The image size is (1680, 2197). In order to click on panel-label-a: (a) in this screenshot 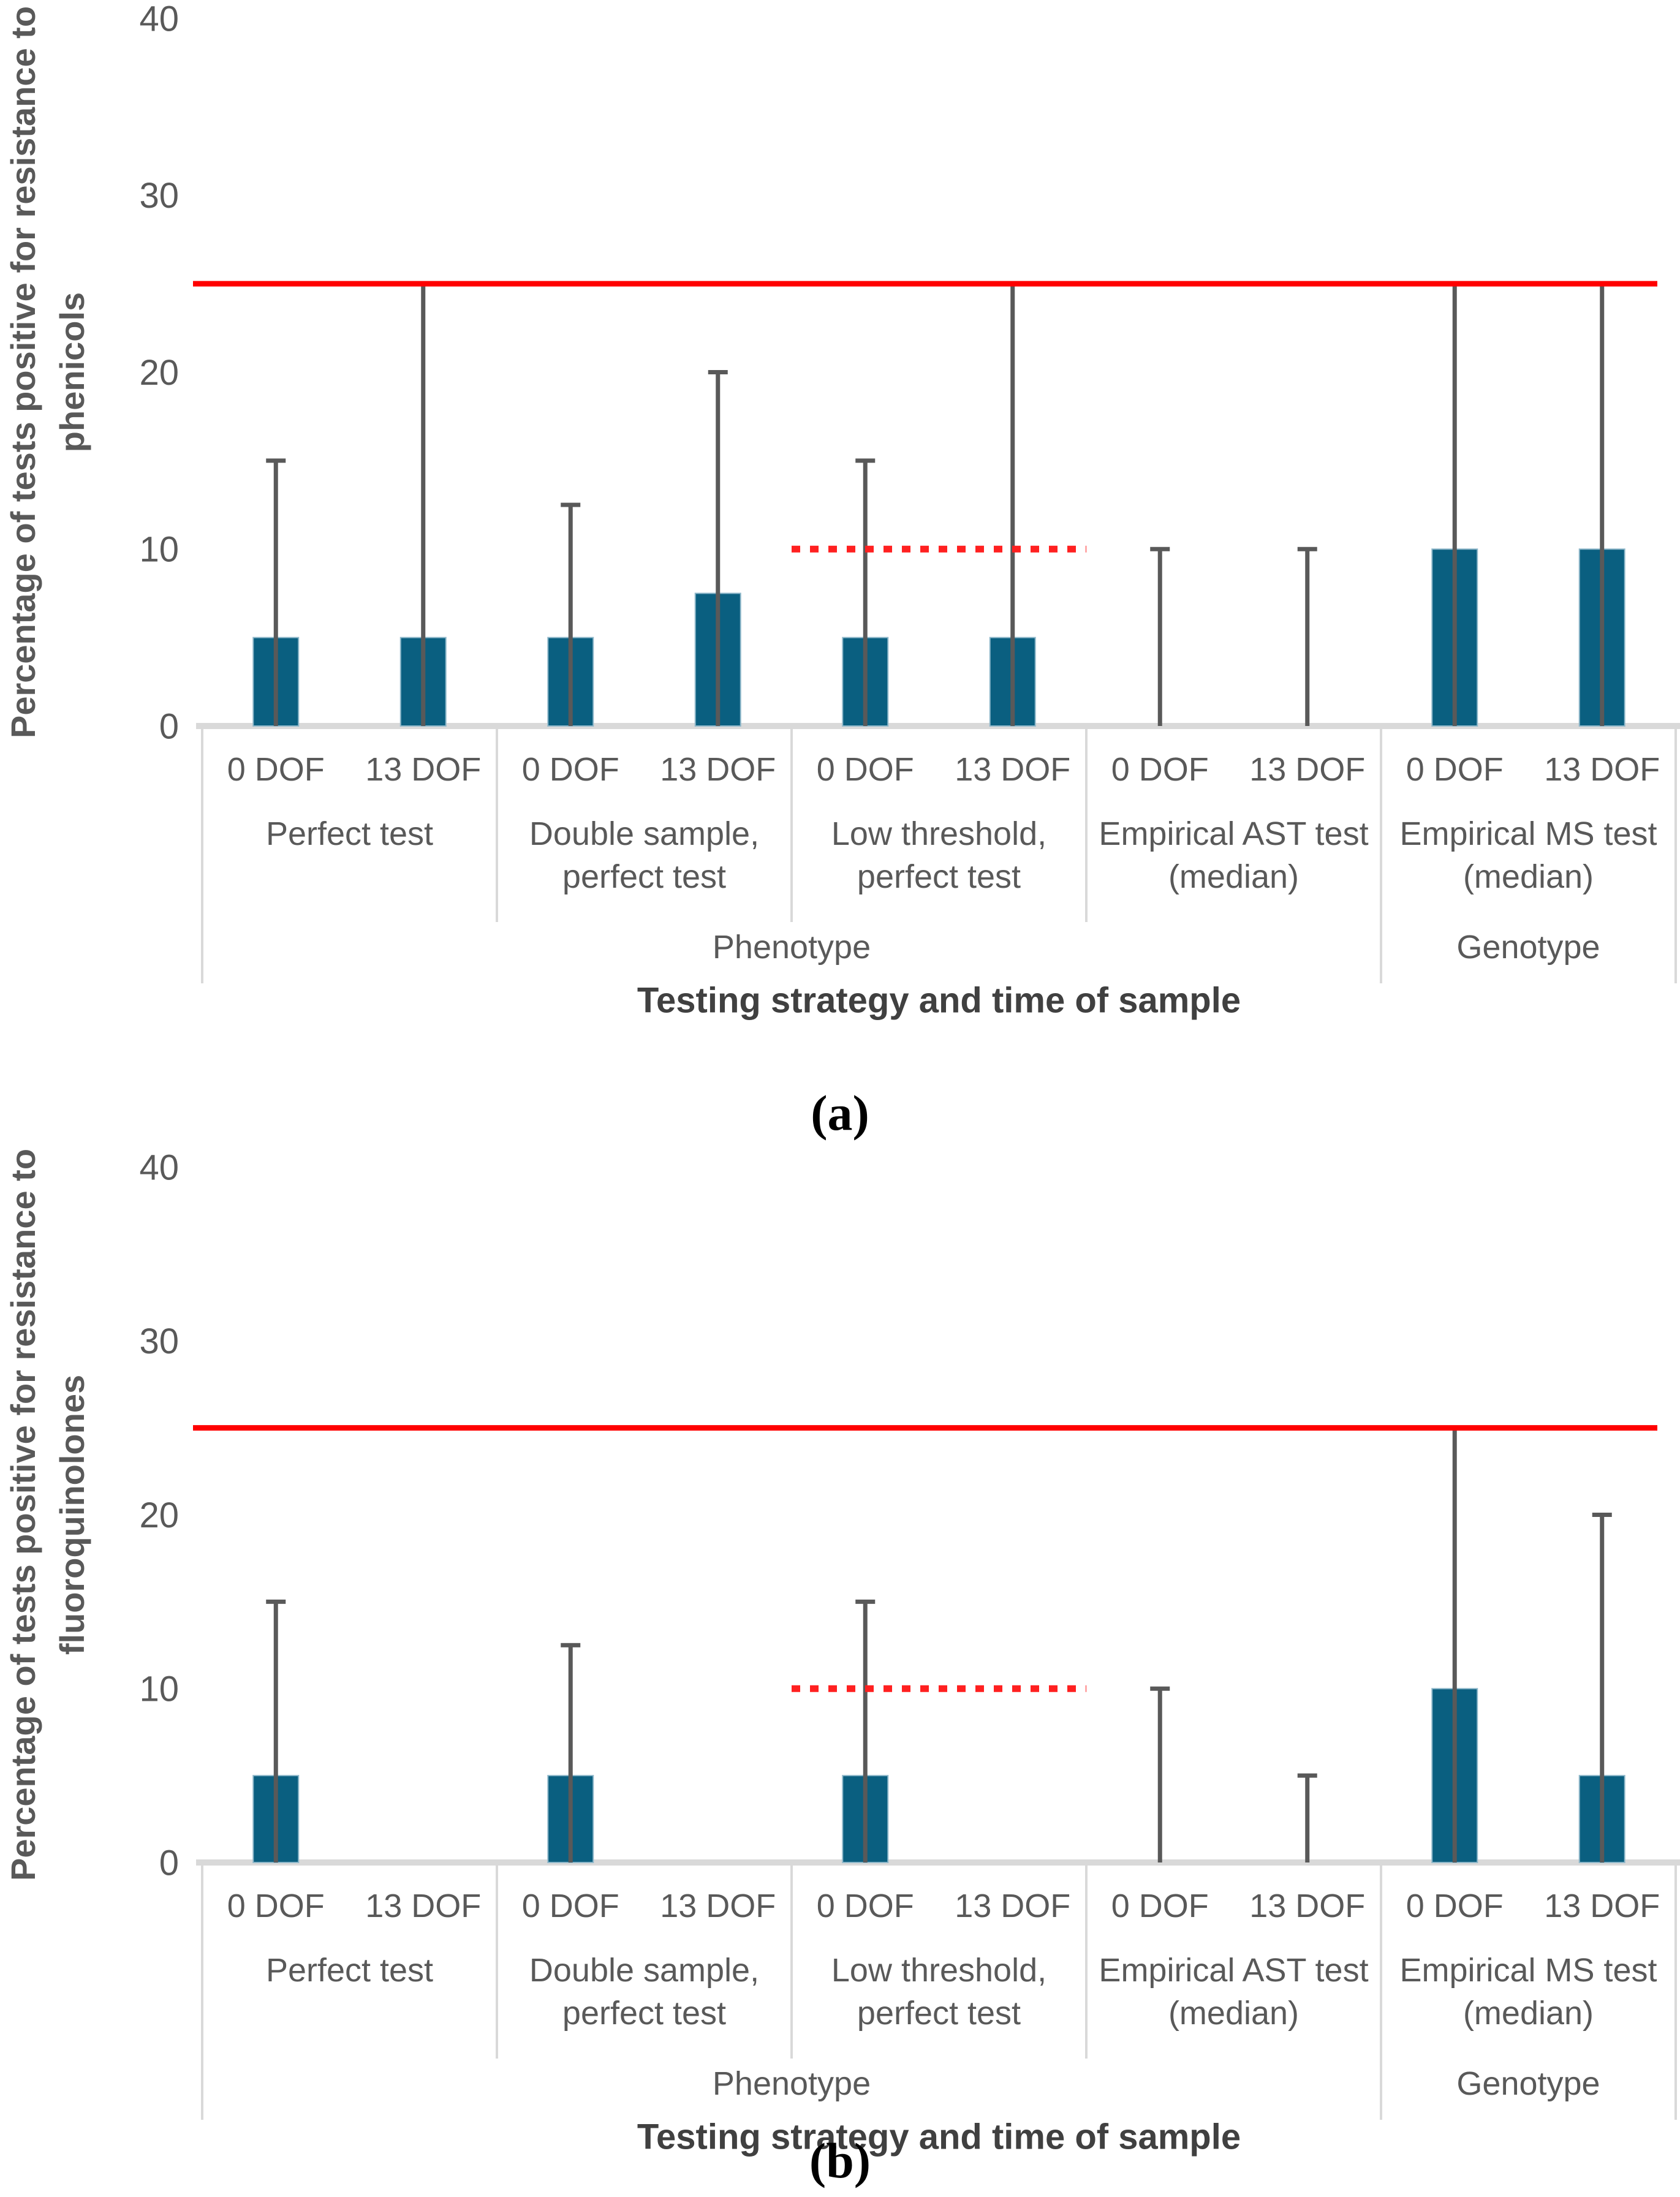, I will do `click(840, 1113)`.